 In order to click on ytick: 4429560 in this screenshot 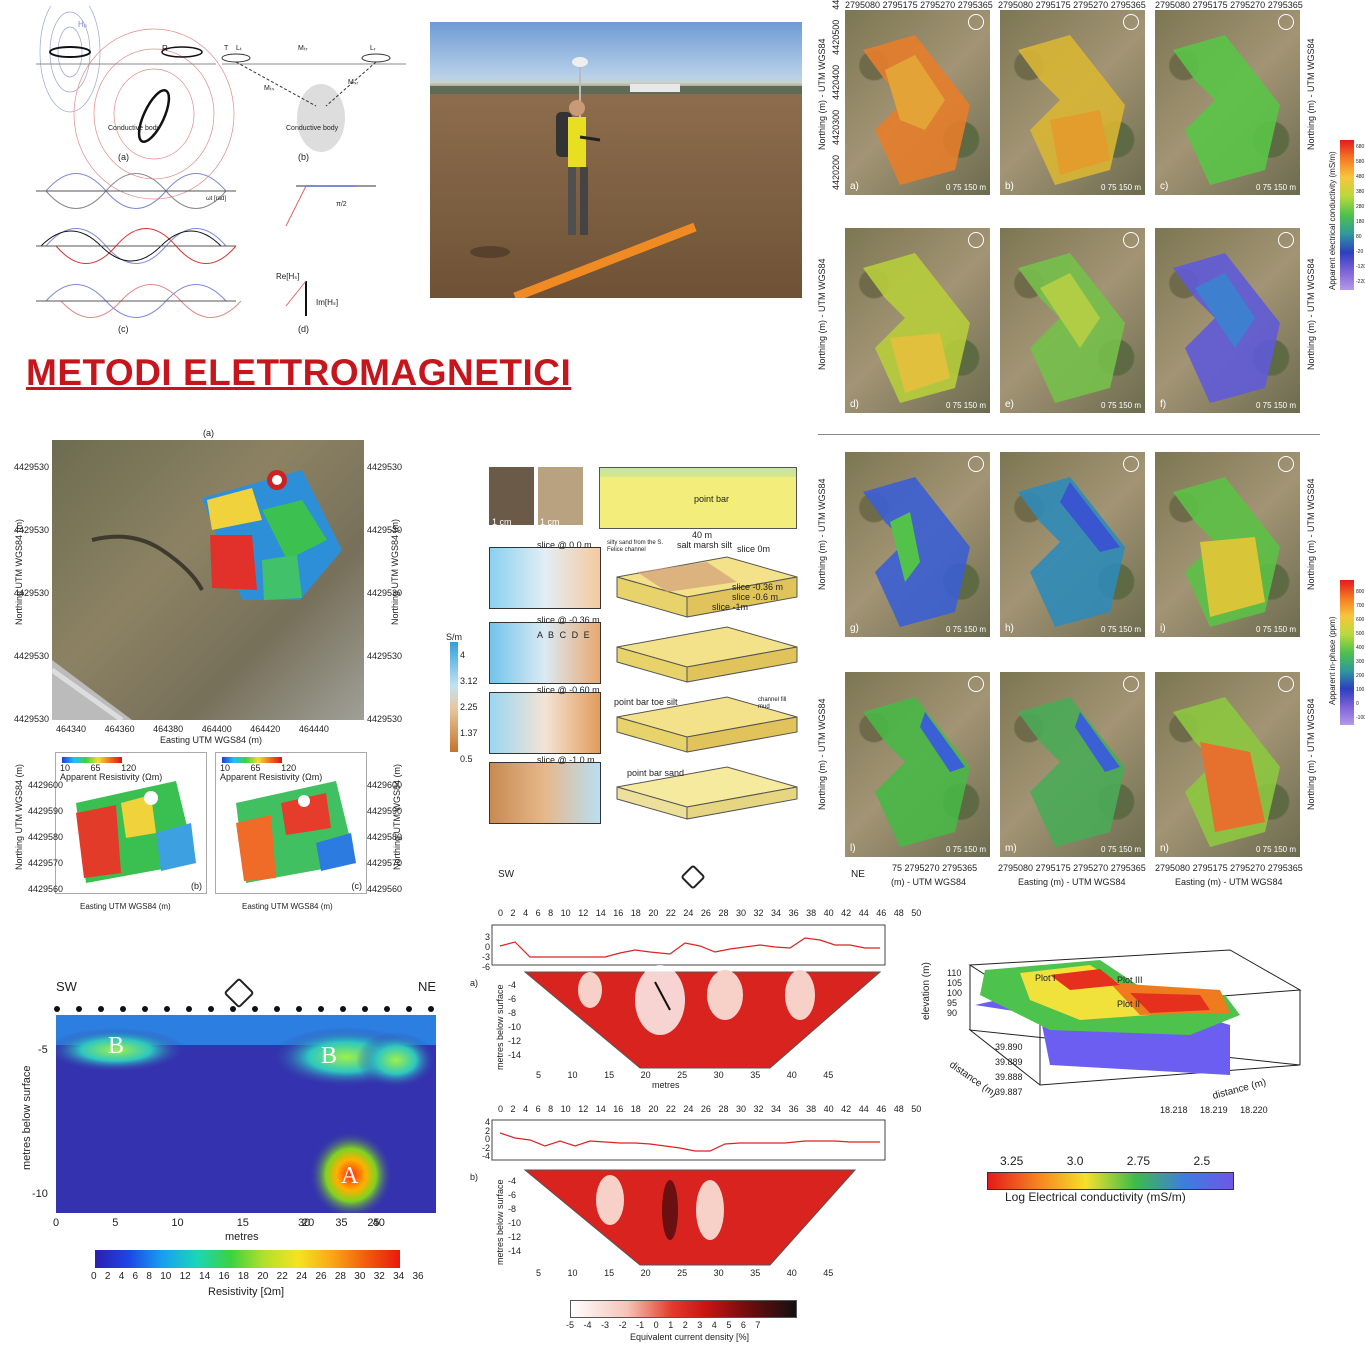, I will do `click(46, 889)`.